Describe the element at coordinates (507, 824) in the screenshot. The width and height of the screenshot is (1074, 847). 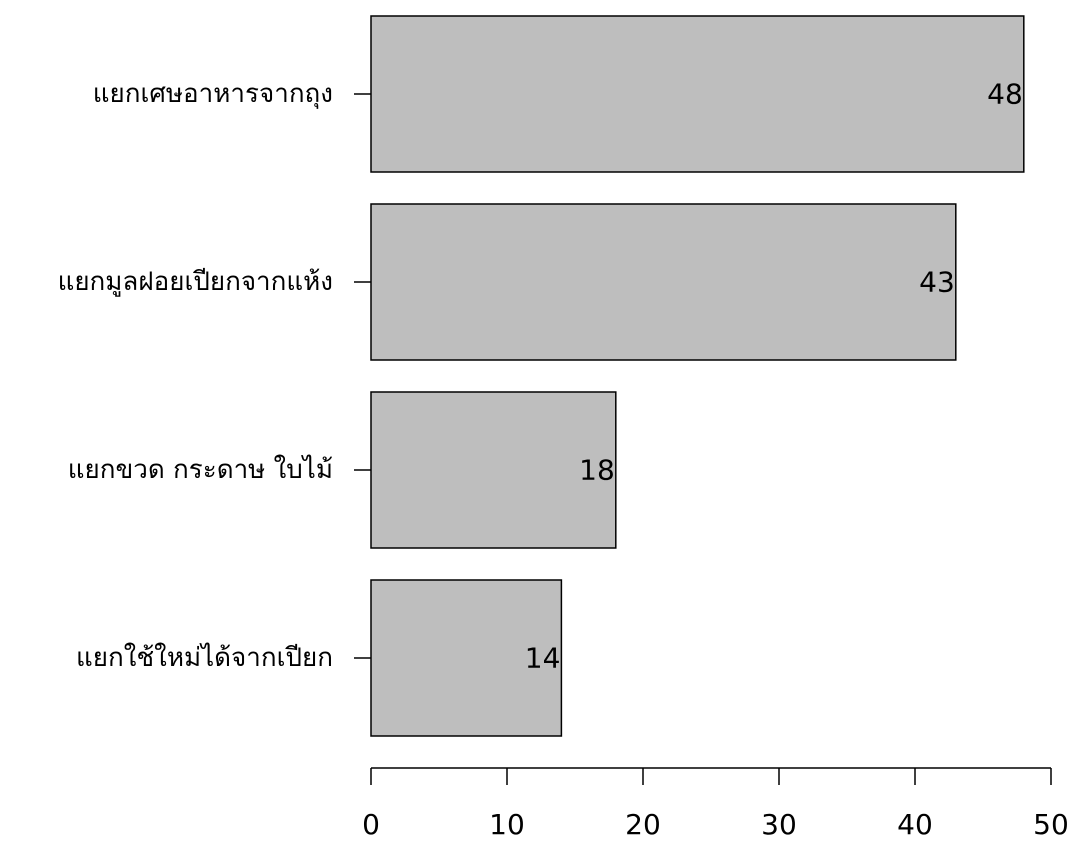
I see `value-tick-label-1: 10` at that location.